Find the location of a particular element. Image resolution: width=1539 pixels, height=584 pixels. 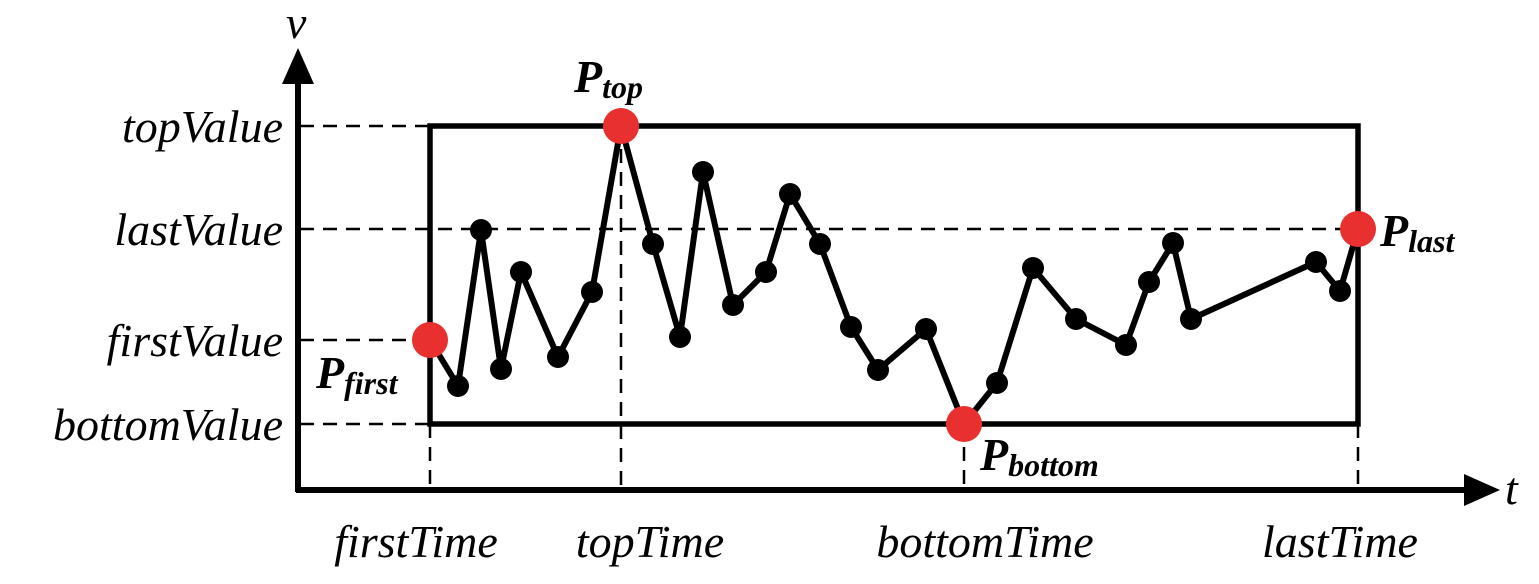

p-first-point is located at coordinates (430, 340).